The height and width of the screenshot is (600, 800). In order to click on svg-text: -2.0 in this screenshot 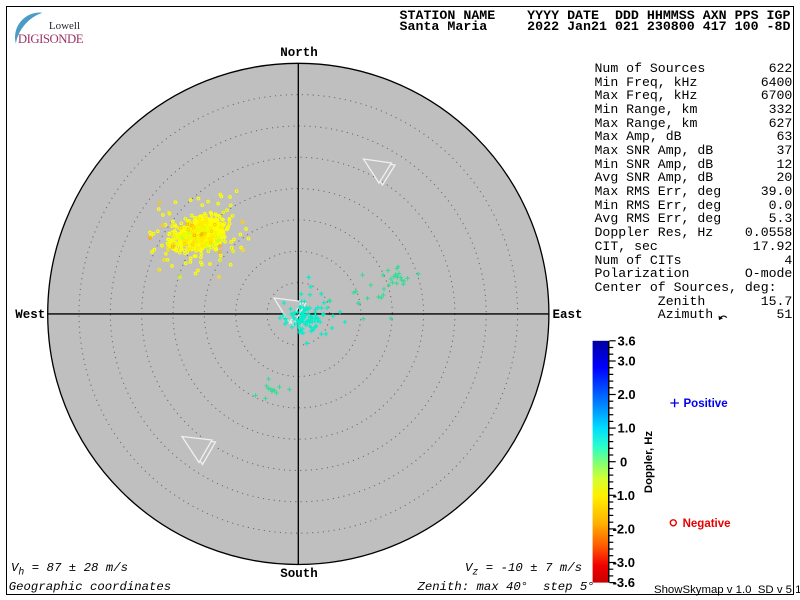, I will do `click(624, 529)`.